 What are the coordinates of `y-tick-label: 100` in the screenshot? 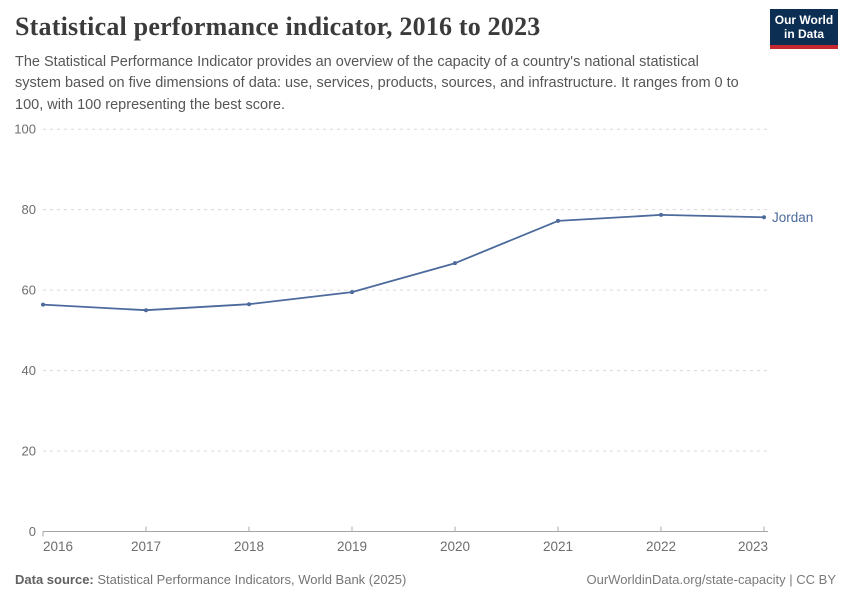 It's located at (25, 129).